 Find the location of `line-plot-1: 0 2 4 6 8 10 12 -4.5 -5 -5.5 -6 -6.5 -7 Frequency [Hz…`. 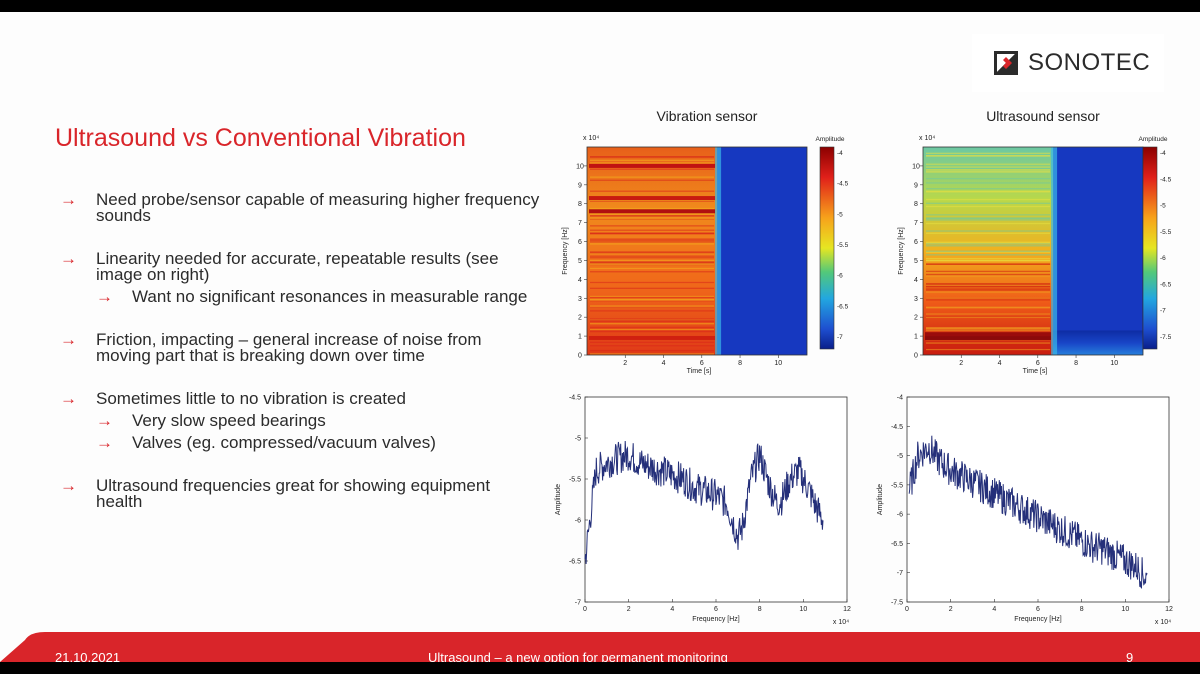

line-plot-1: 0 2 4 6 8 10 12 -4.5 -5 -5.5 -6 -6.5 -7 Frequency [Hz… is located at coordinates (703, 511).